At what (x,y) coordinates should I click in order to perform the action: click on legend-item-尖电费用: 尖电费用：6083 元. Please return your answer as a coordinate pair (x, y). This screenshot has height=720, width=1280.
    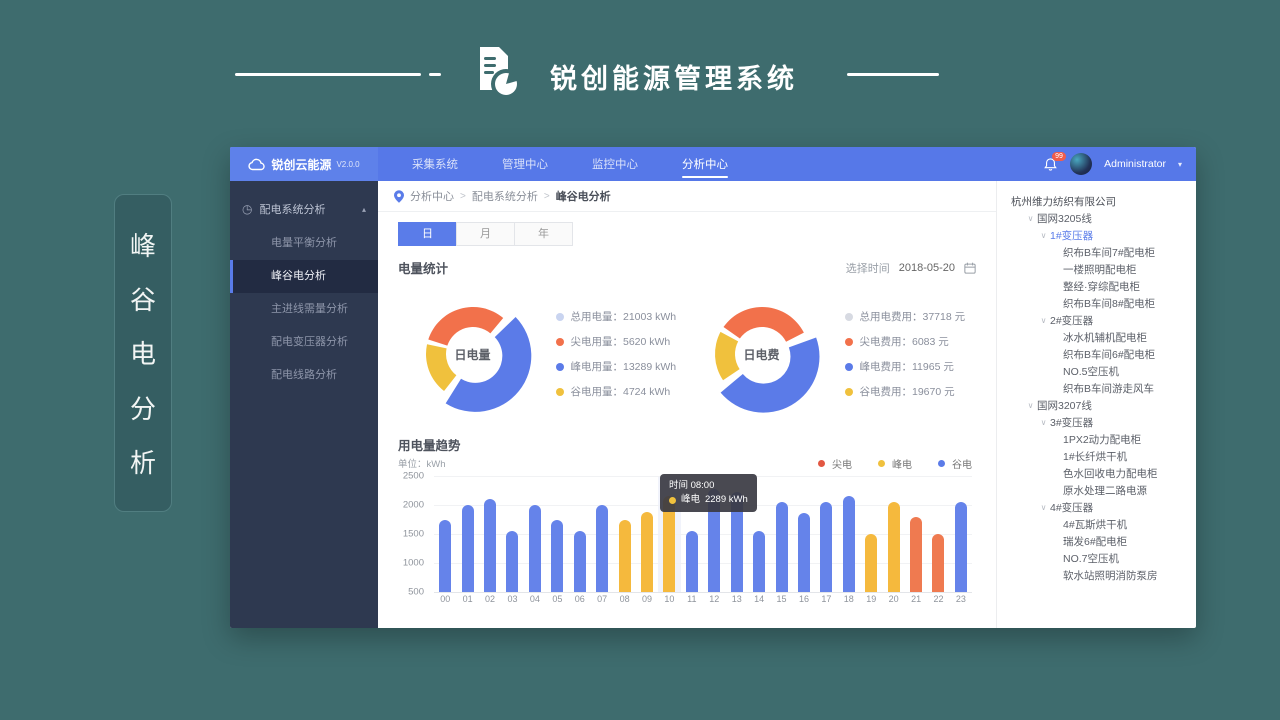
    Looking at the image, I should click on (908, 341).